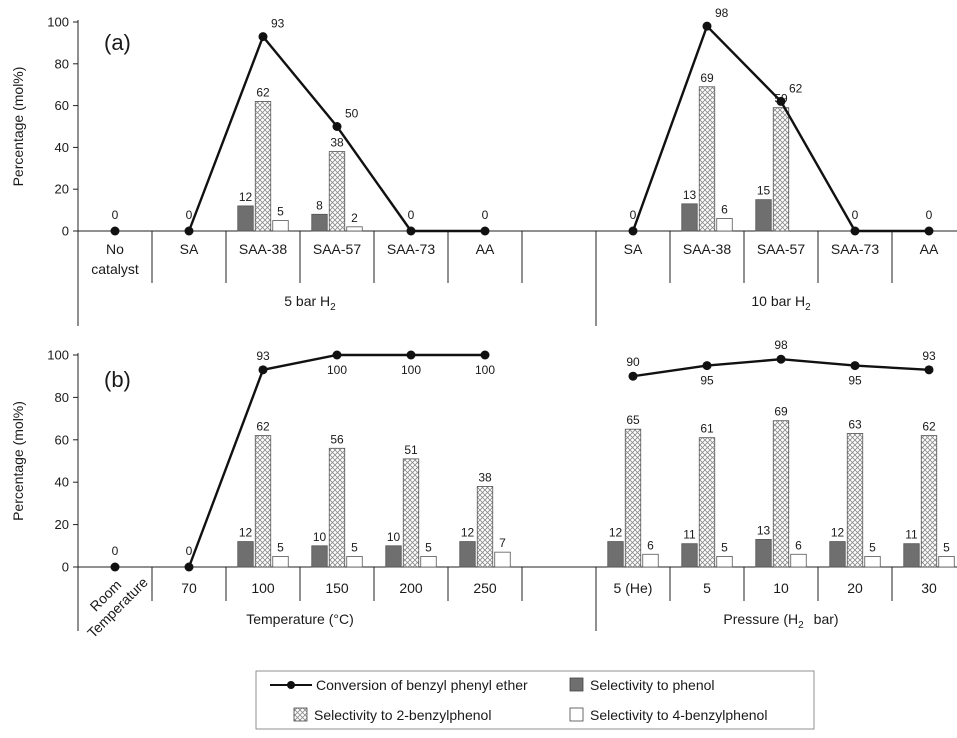 This screenshot has height=738, width=957. Describe the element at coordinates (535, 700) in the screenshot. I see `legend-box` at that location.